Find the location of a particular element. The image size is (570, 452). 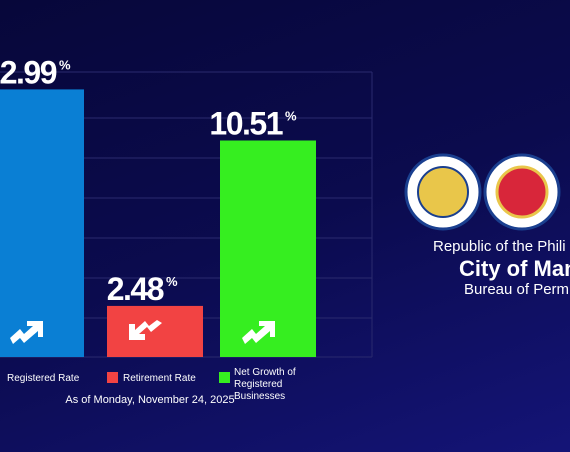

legend-label: Registered Rate is located at coordinates (43, 378).